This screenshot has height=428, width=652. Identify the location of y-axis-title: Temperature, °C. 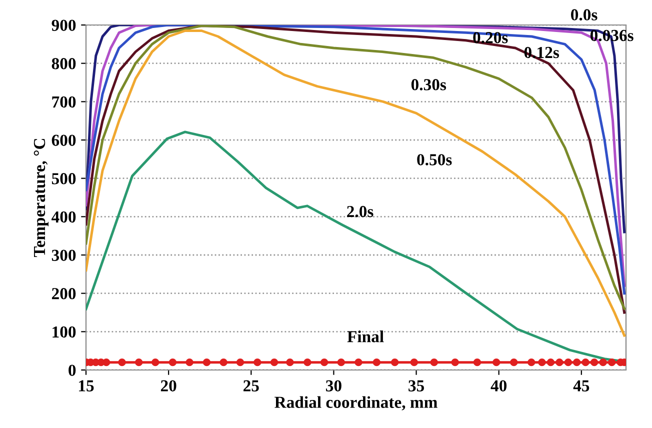
(41, 198).